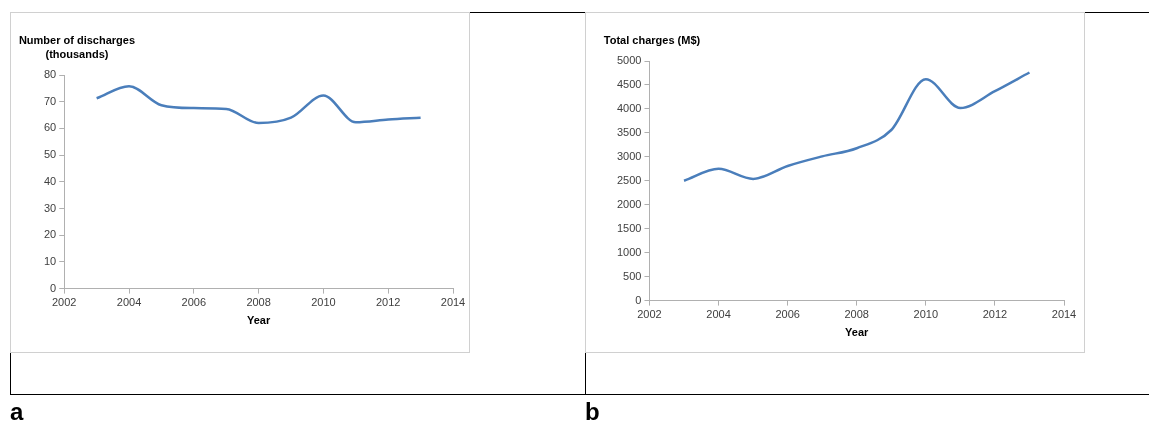 The width and height of the screenshot is (1149, 425). I want to click on y-tick-label: 20, so click(50, 234).